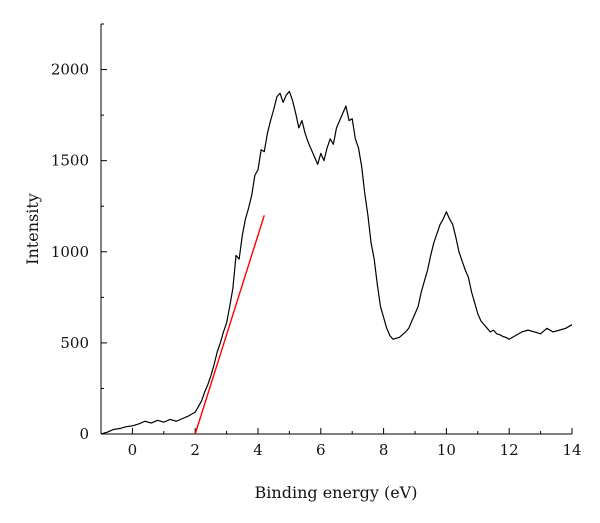 Image resolution: width=600 pixels, height=523 pixels. Describe the element at coordinates (384, 450) in the screenshot. I see `x-tick-label: 8` at that location.